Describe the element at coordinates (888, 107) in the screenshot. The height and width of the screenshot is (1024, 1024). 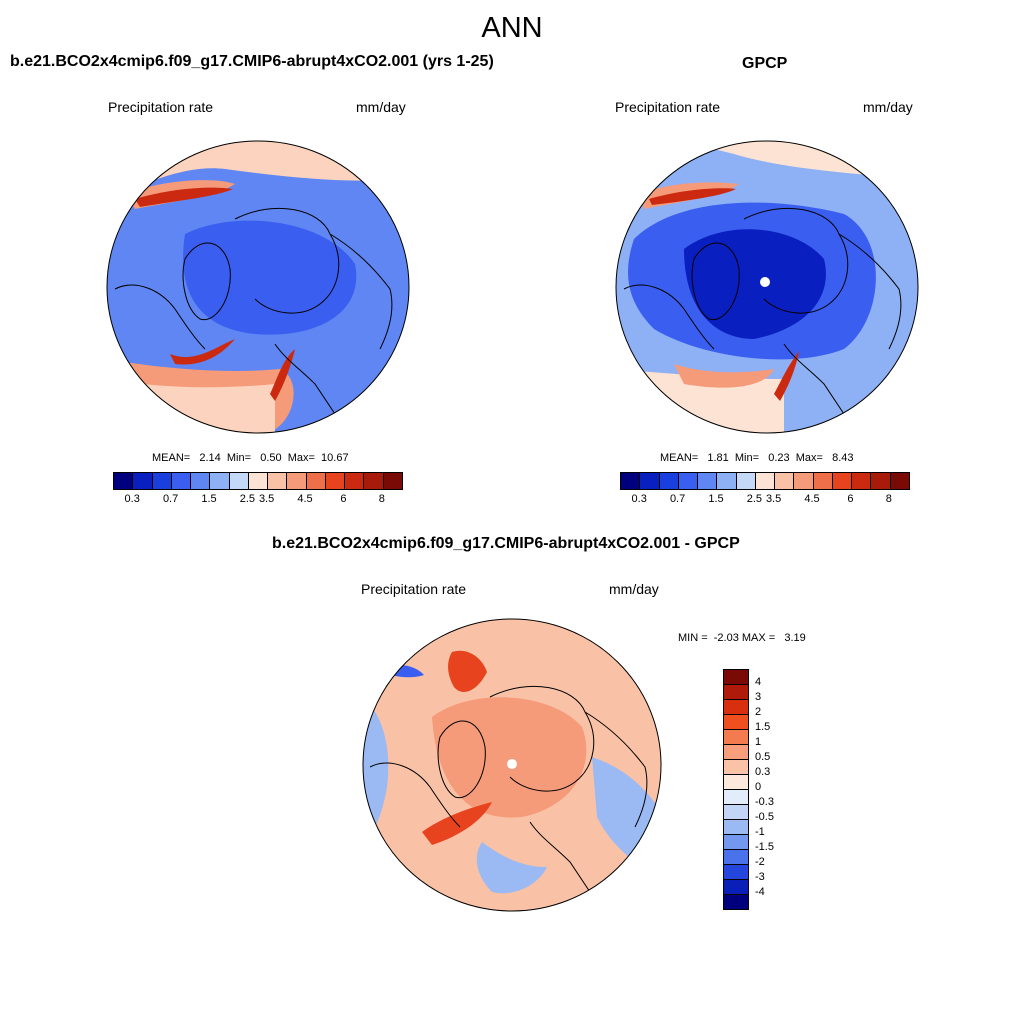
I see `panel2-units-label: mm/day` at that location.